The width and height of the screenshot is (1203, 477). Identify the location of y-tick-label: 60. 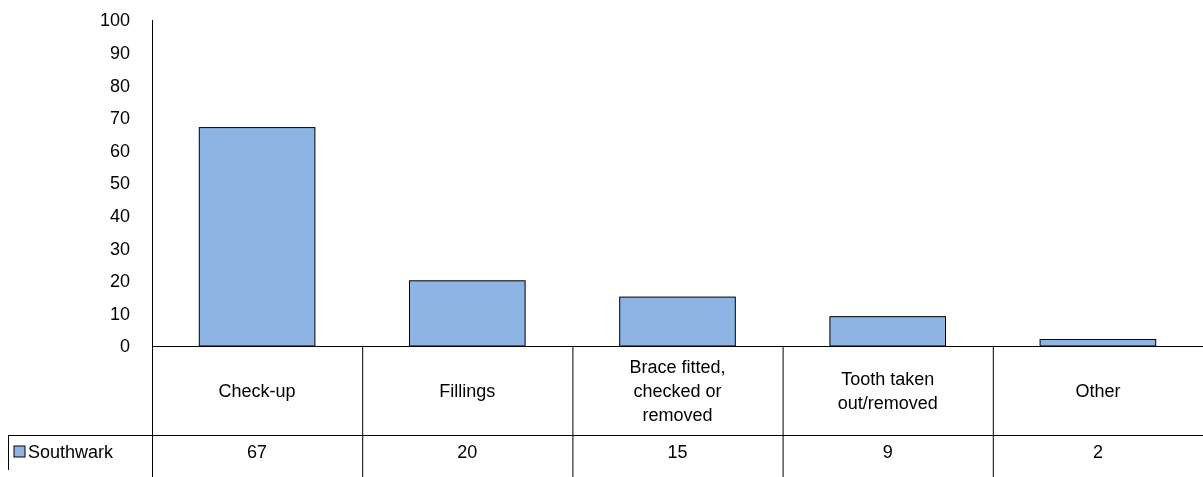
(119, 150).